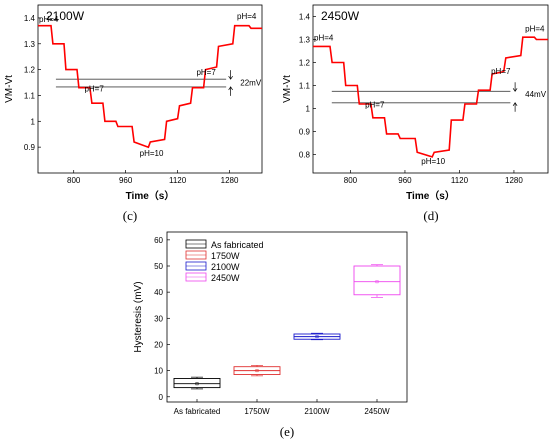 The width and height of the screenshot is (550, 443). Describe the element at coordinates (65, 16) in the screenshot. I see `panel-title: 2100W` at that location.